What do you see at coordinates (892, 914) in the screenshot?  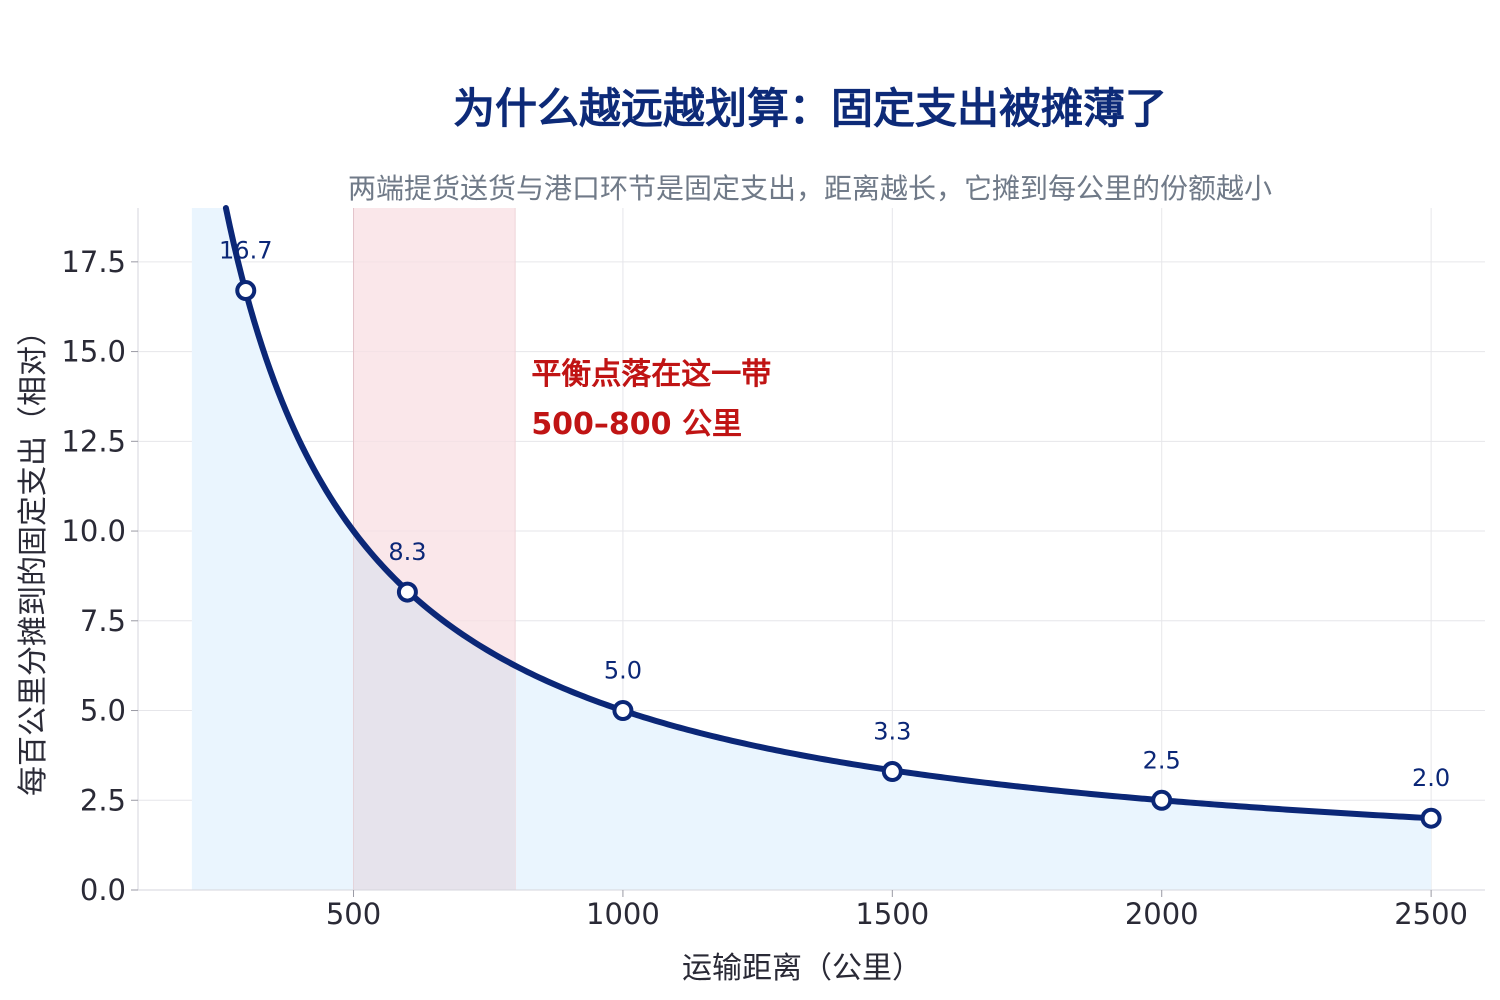 I see `x-tick-label: 1500` at bounding box center [892, 914].